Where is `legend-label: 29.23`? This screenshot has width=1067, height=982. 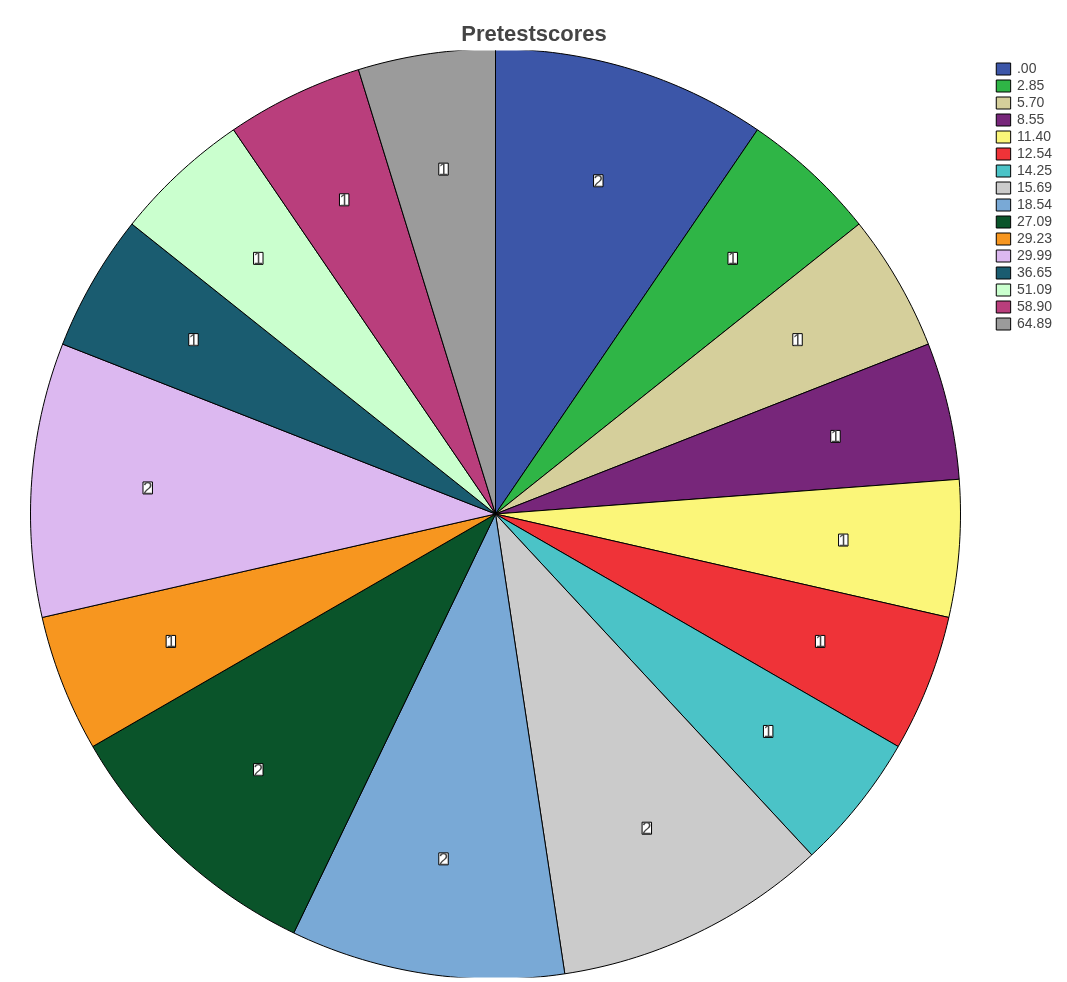 legend-label: 29.23 is located at coordinates (1034, 238).